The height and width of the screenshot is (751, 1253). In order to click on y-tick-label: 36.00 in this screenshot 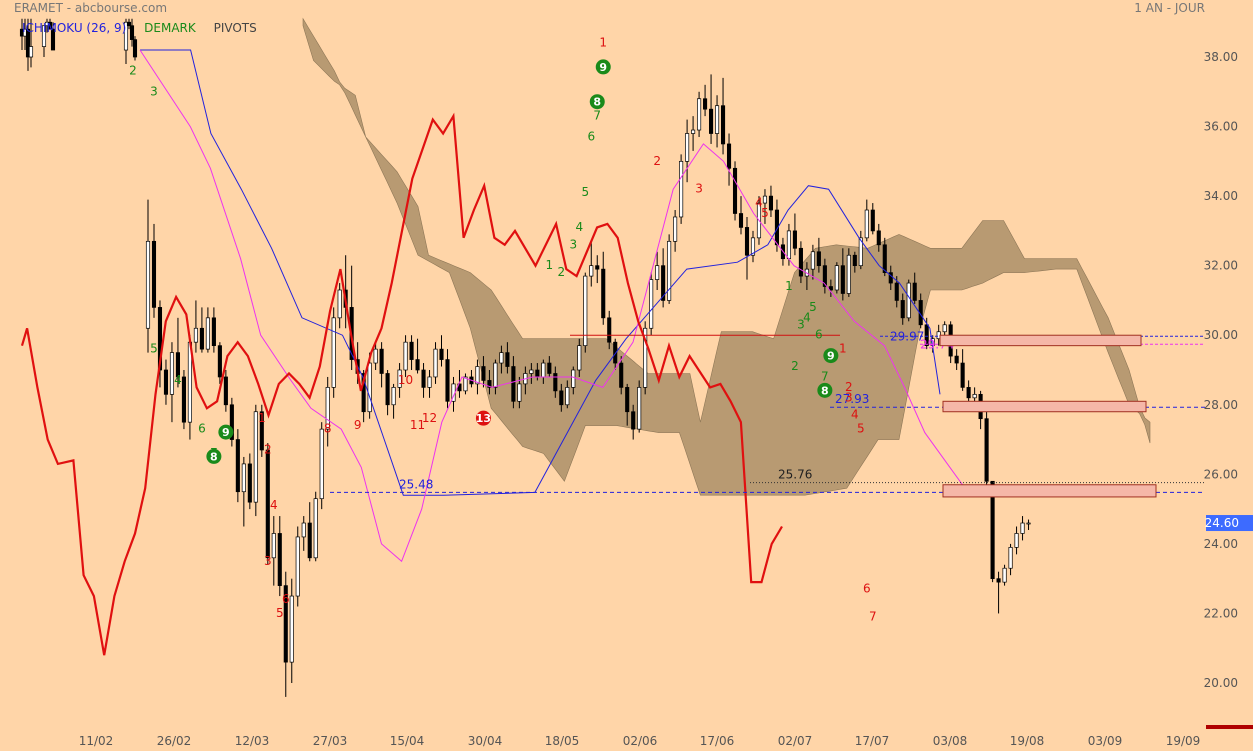, I will do `click(1221, 127)`.